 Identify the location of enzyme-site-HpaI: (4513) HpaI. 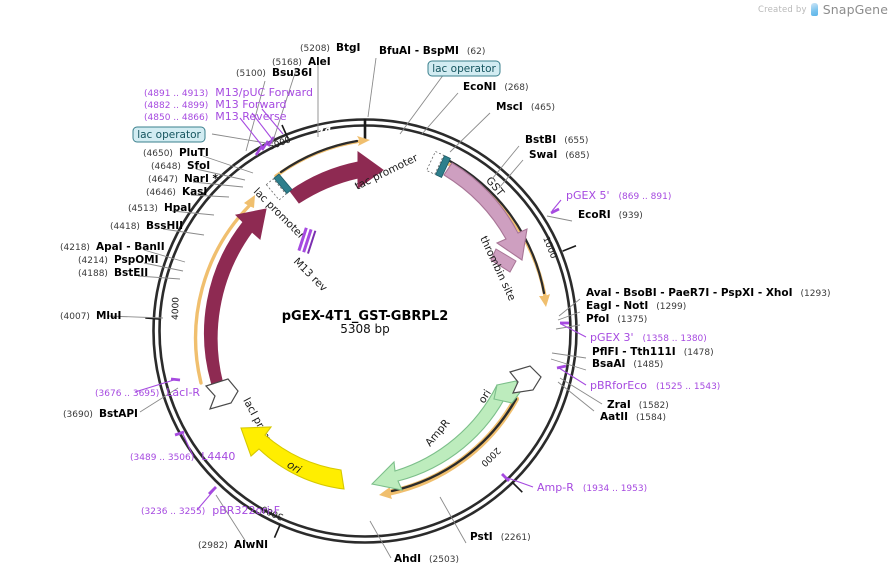
(159, 208).